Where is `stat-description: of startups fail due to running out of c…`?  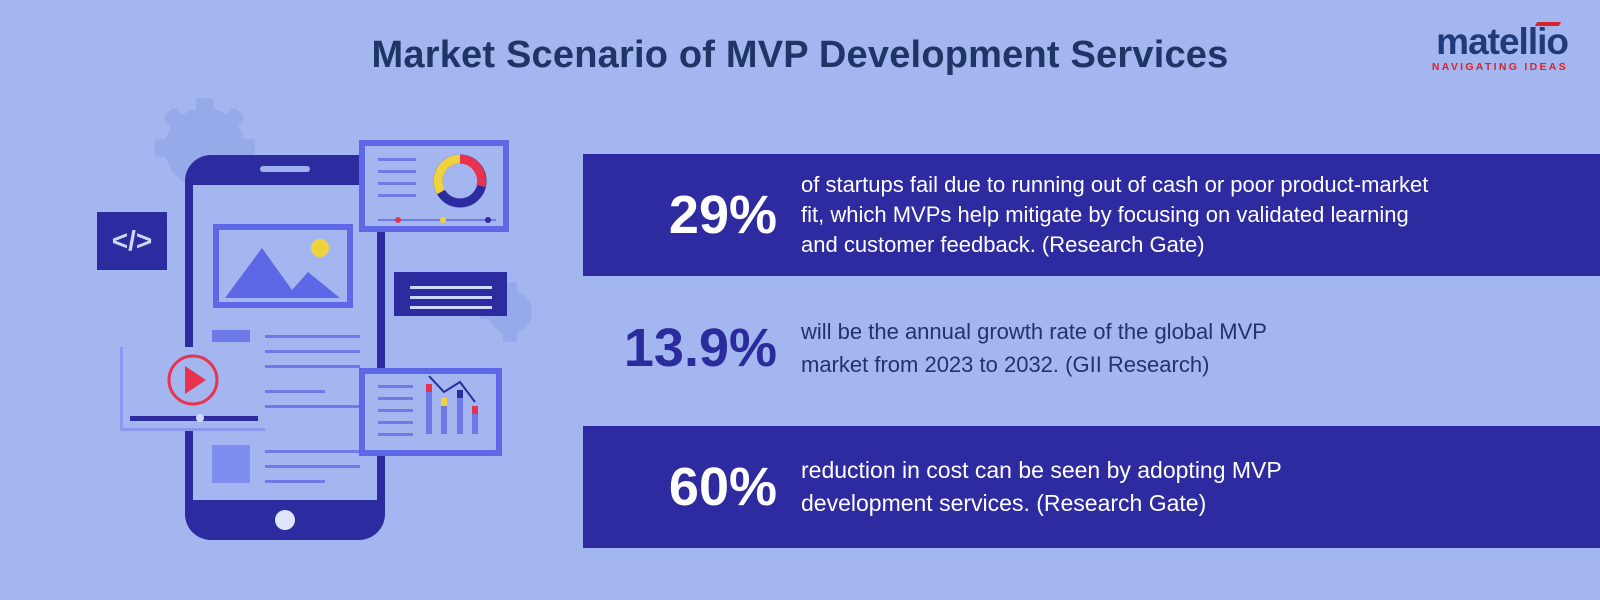
stat-description: of startups fail due to running out of c… is located at coordinates (1114, 215).